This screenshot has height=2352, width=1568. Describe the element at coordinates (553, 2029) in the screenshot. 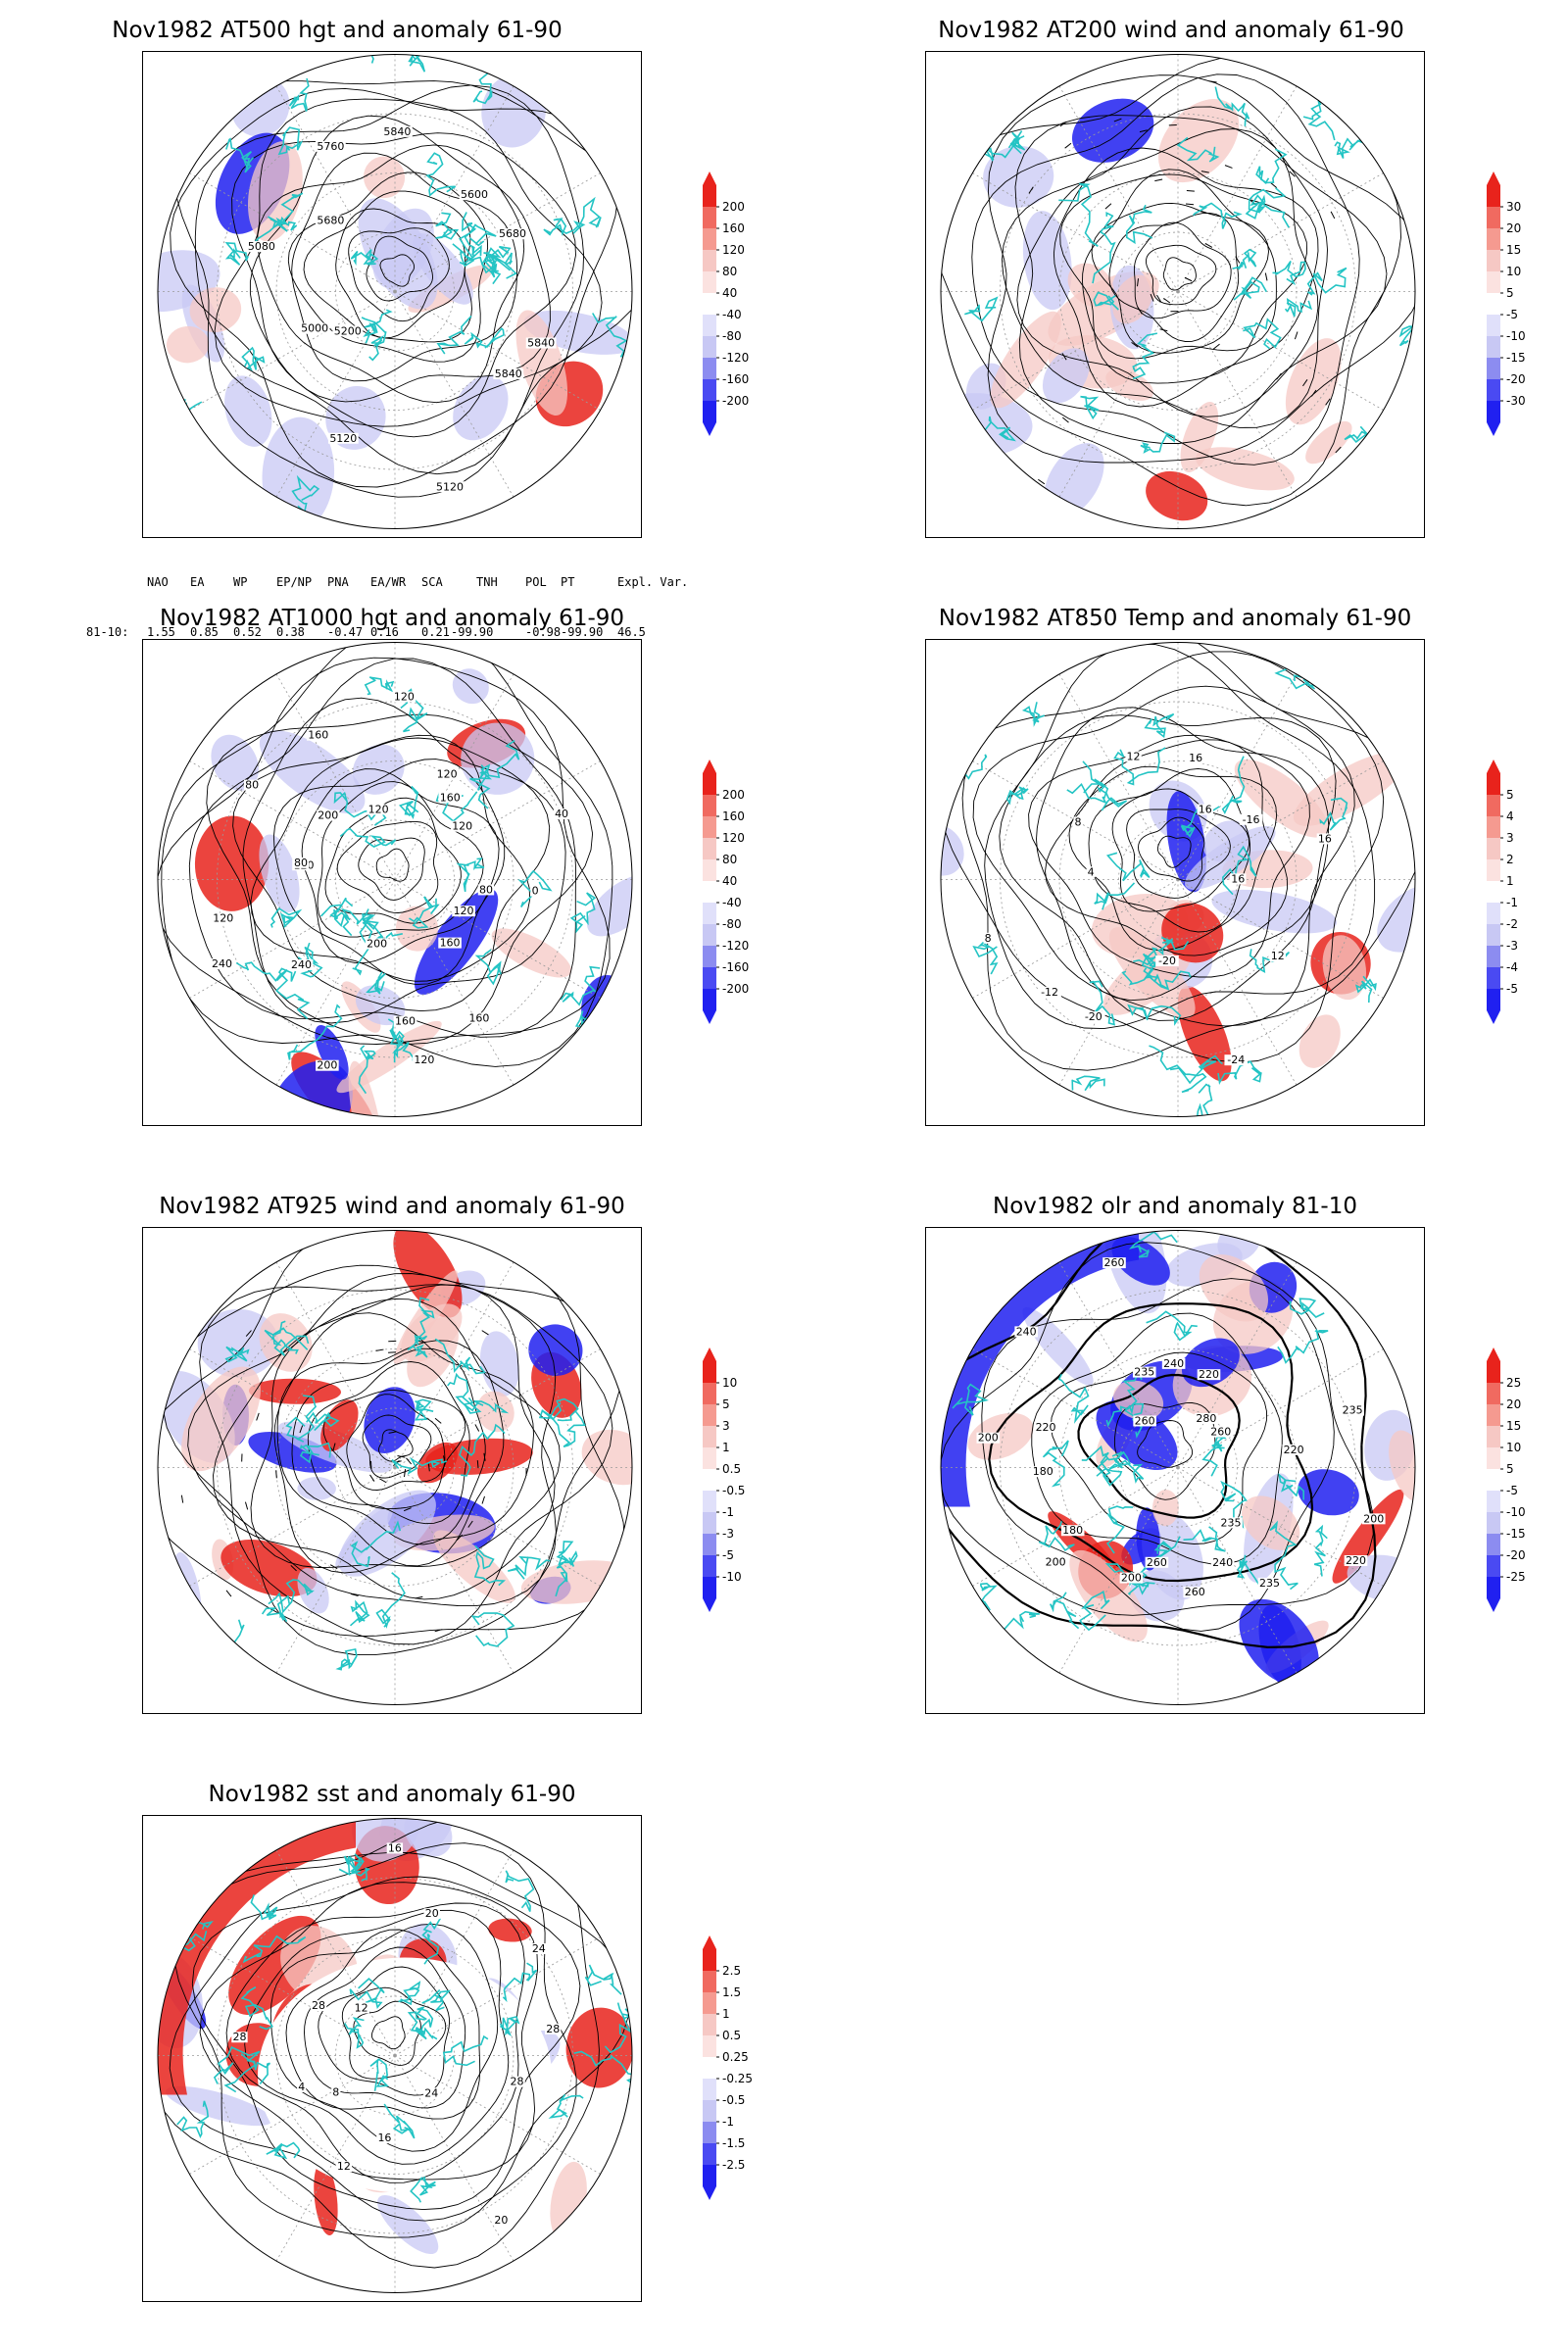

I see `contour-label: 28` at that location.